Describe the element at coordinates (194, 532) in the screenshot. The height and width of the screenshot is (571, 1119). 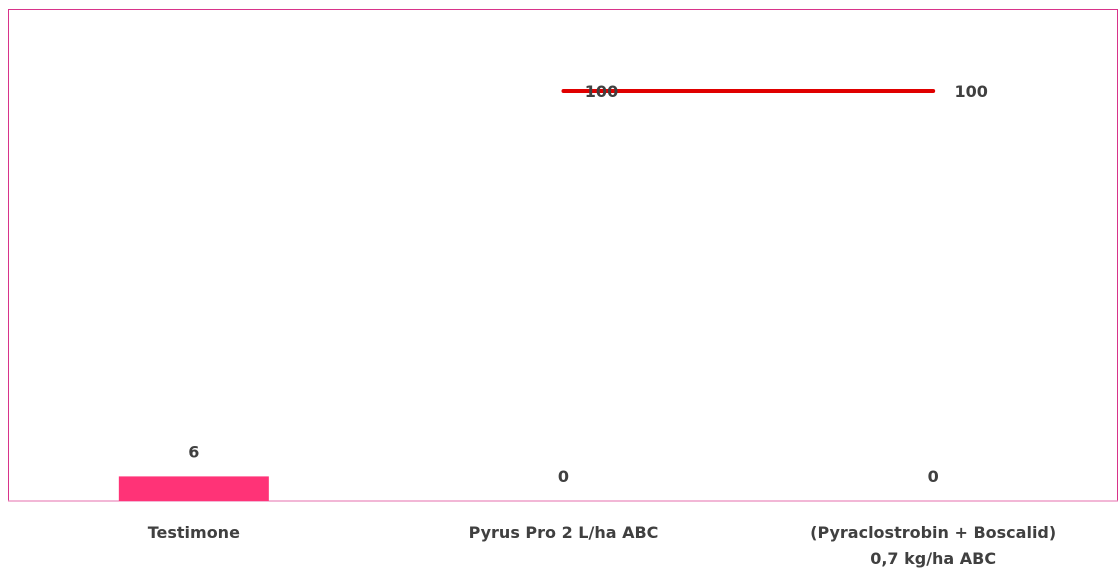
I see `x-tick-label-0: Testimone` at that location.